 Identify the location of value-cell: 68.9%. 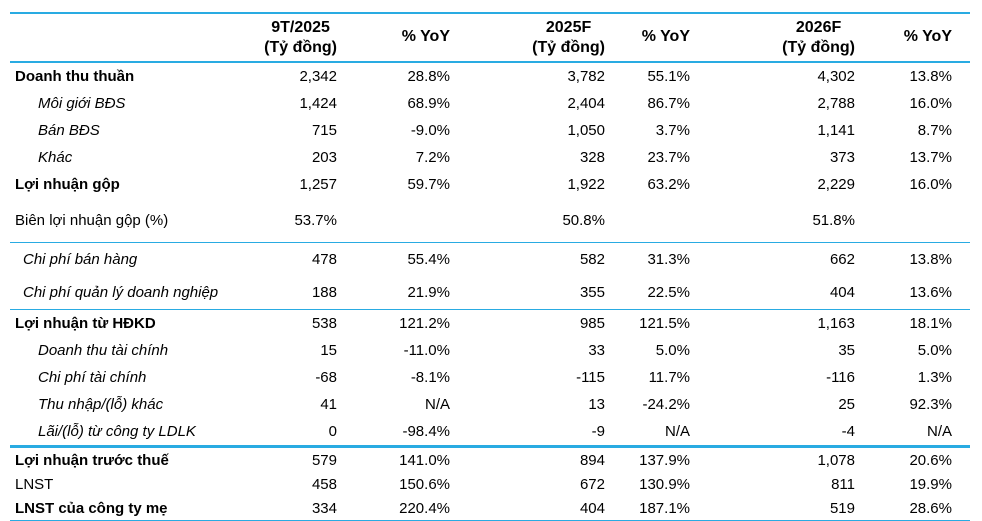
(428, 103).